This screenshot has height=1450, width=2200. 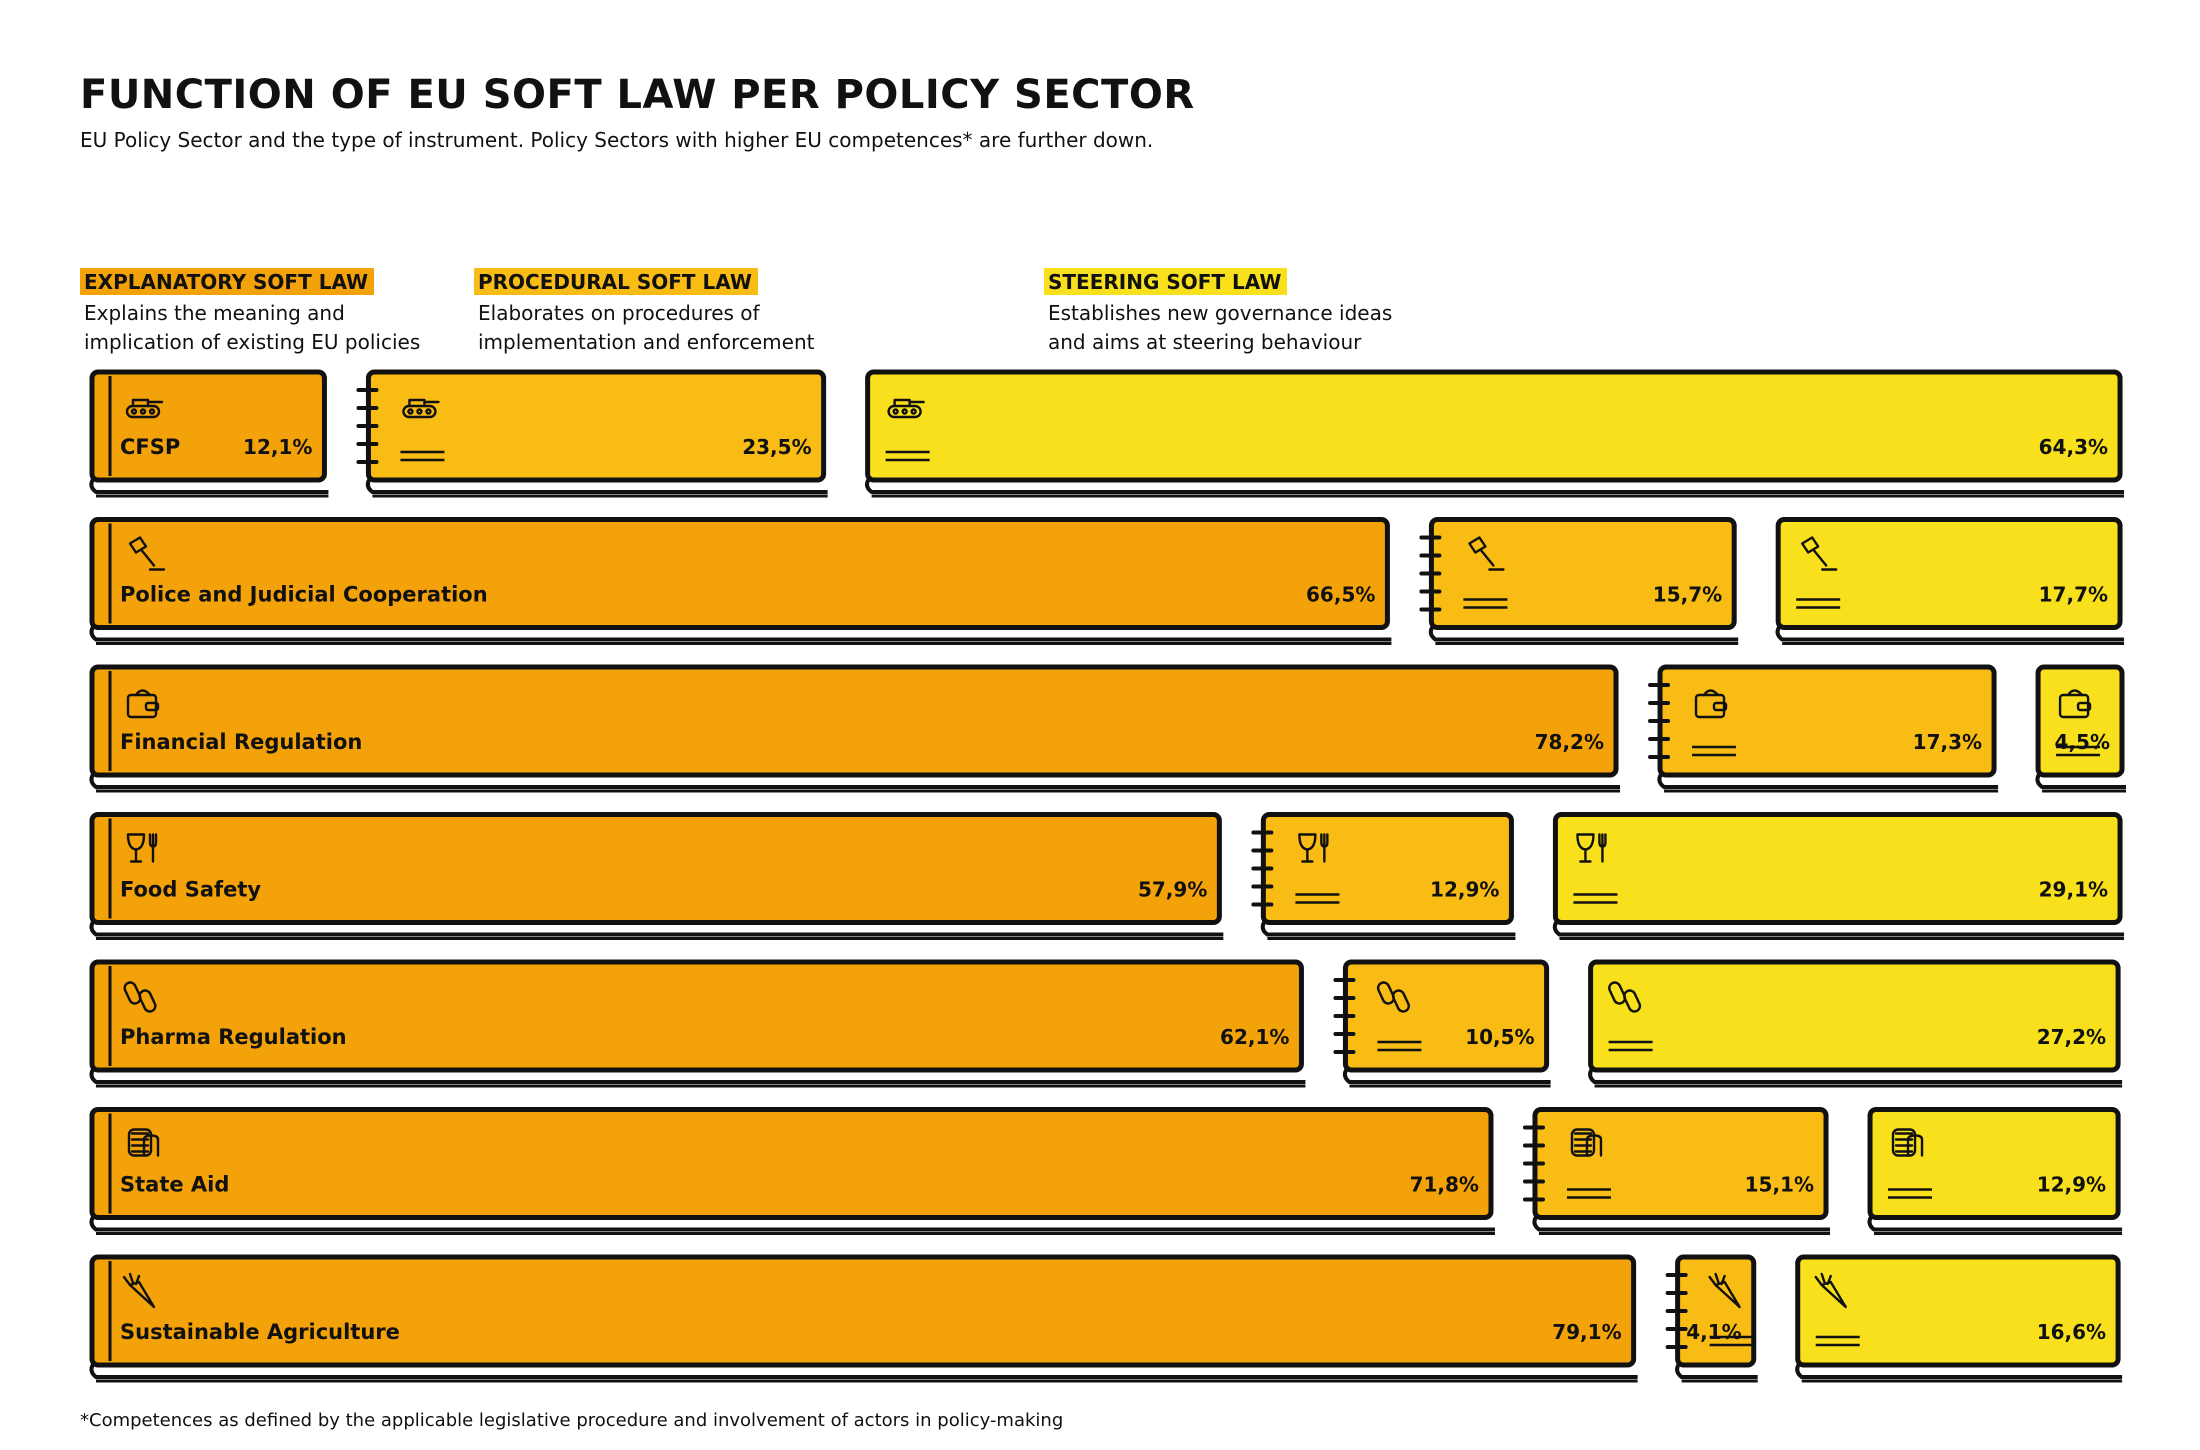 I want to click on category-label: Sustainable Agriculture, so click(x=260, y=1332).